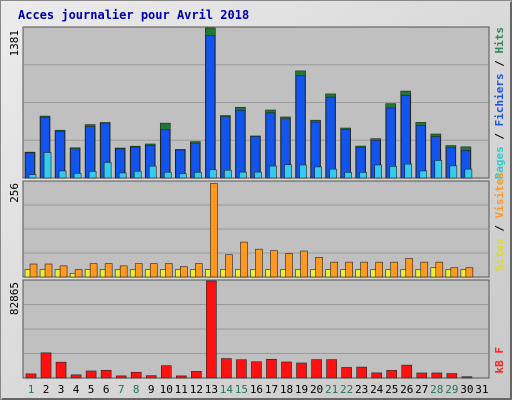  Describe the element at coordinates (136, 389) in the screenshot. I see `x-day-label: 8` at that location.